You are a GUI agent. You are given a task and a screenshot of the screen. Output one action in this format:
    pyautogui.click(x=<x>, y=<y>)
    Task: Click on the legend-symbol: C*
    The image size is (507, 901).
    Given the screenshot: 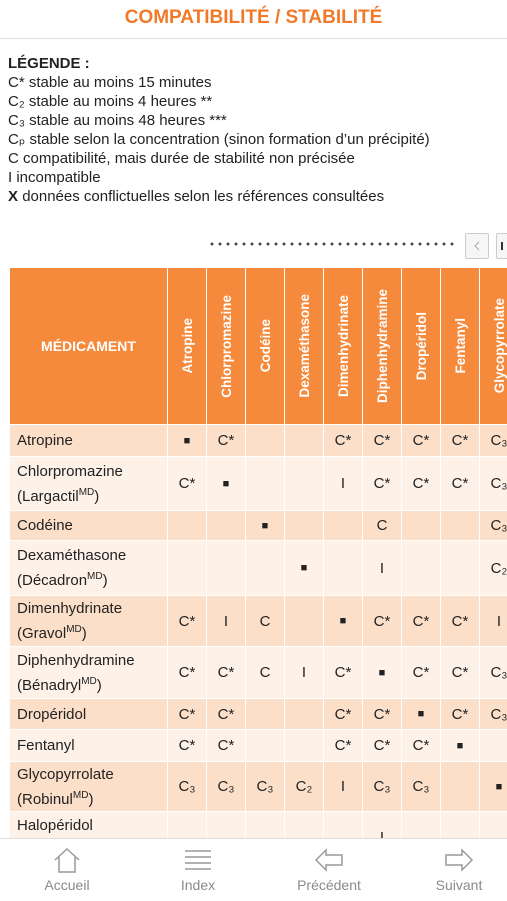 What is the action you would take?
    pyautogui.click(x=16, y=82)
    